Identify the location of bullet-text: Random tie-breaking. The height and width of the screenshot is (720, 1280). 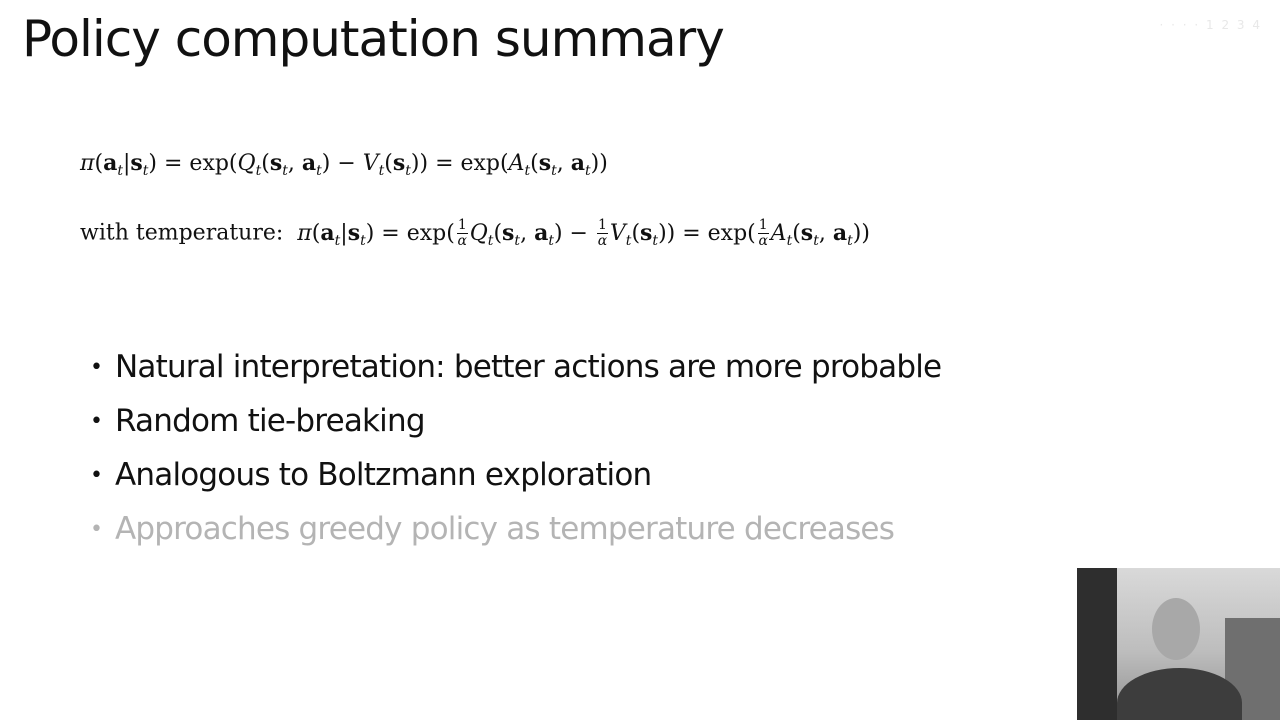
(270, 421).